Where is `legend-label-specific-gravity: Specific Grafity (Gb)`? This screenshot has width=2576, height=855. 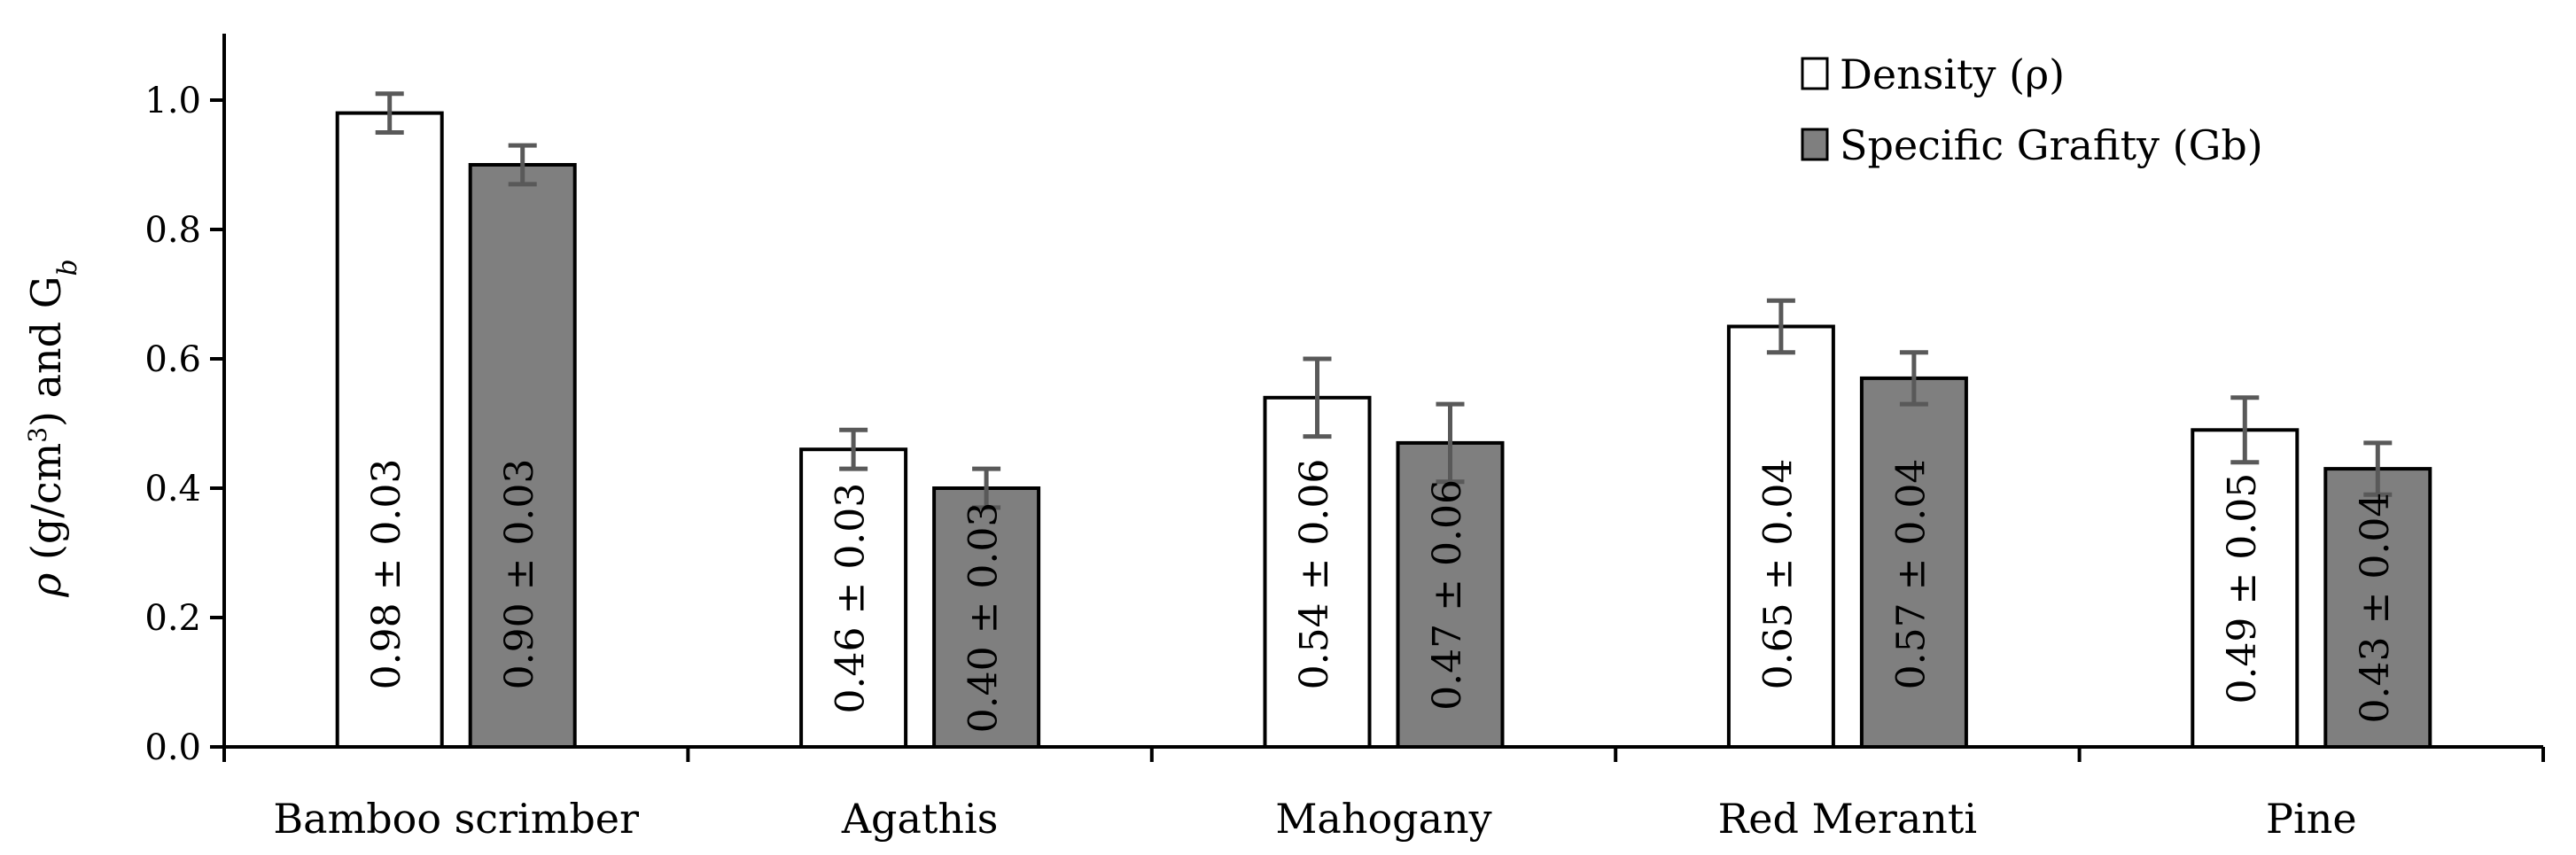 legend-label-specific-gravity: Specific Grafity (Gb) is located at coordinates (2051, 145).